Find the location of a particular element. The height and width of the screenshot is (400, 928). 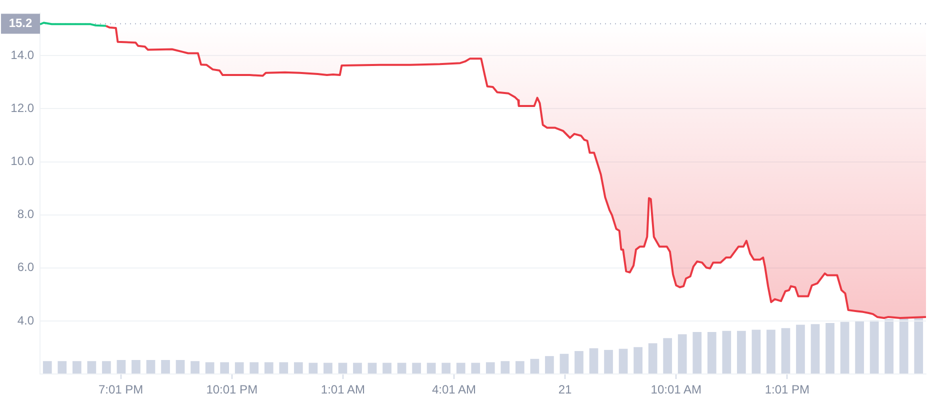

x-tick-label: 1:01 PM is located at coordinates (787, 389).